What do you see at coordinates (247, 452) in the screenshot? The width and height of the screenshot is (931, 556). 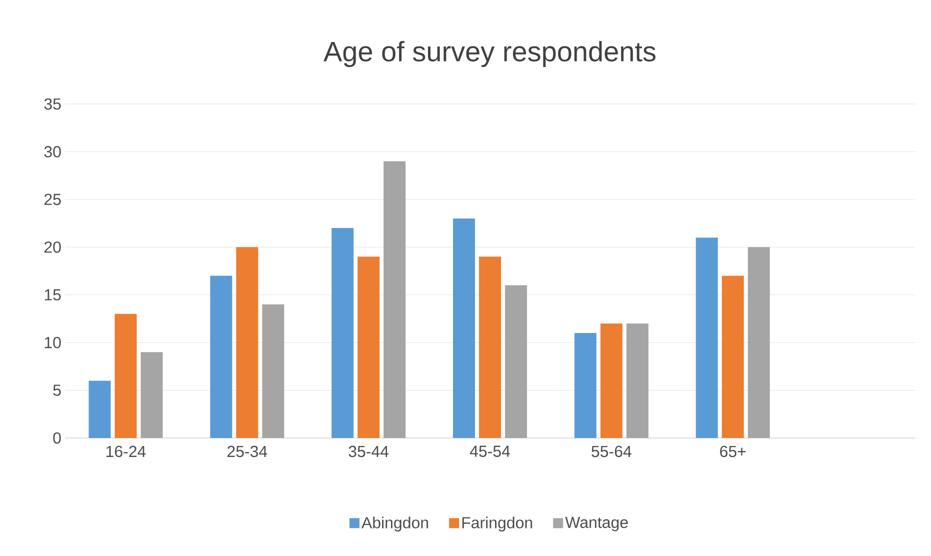 I see `x-tick-label: 25-34` at bounding box center [247, 452].